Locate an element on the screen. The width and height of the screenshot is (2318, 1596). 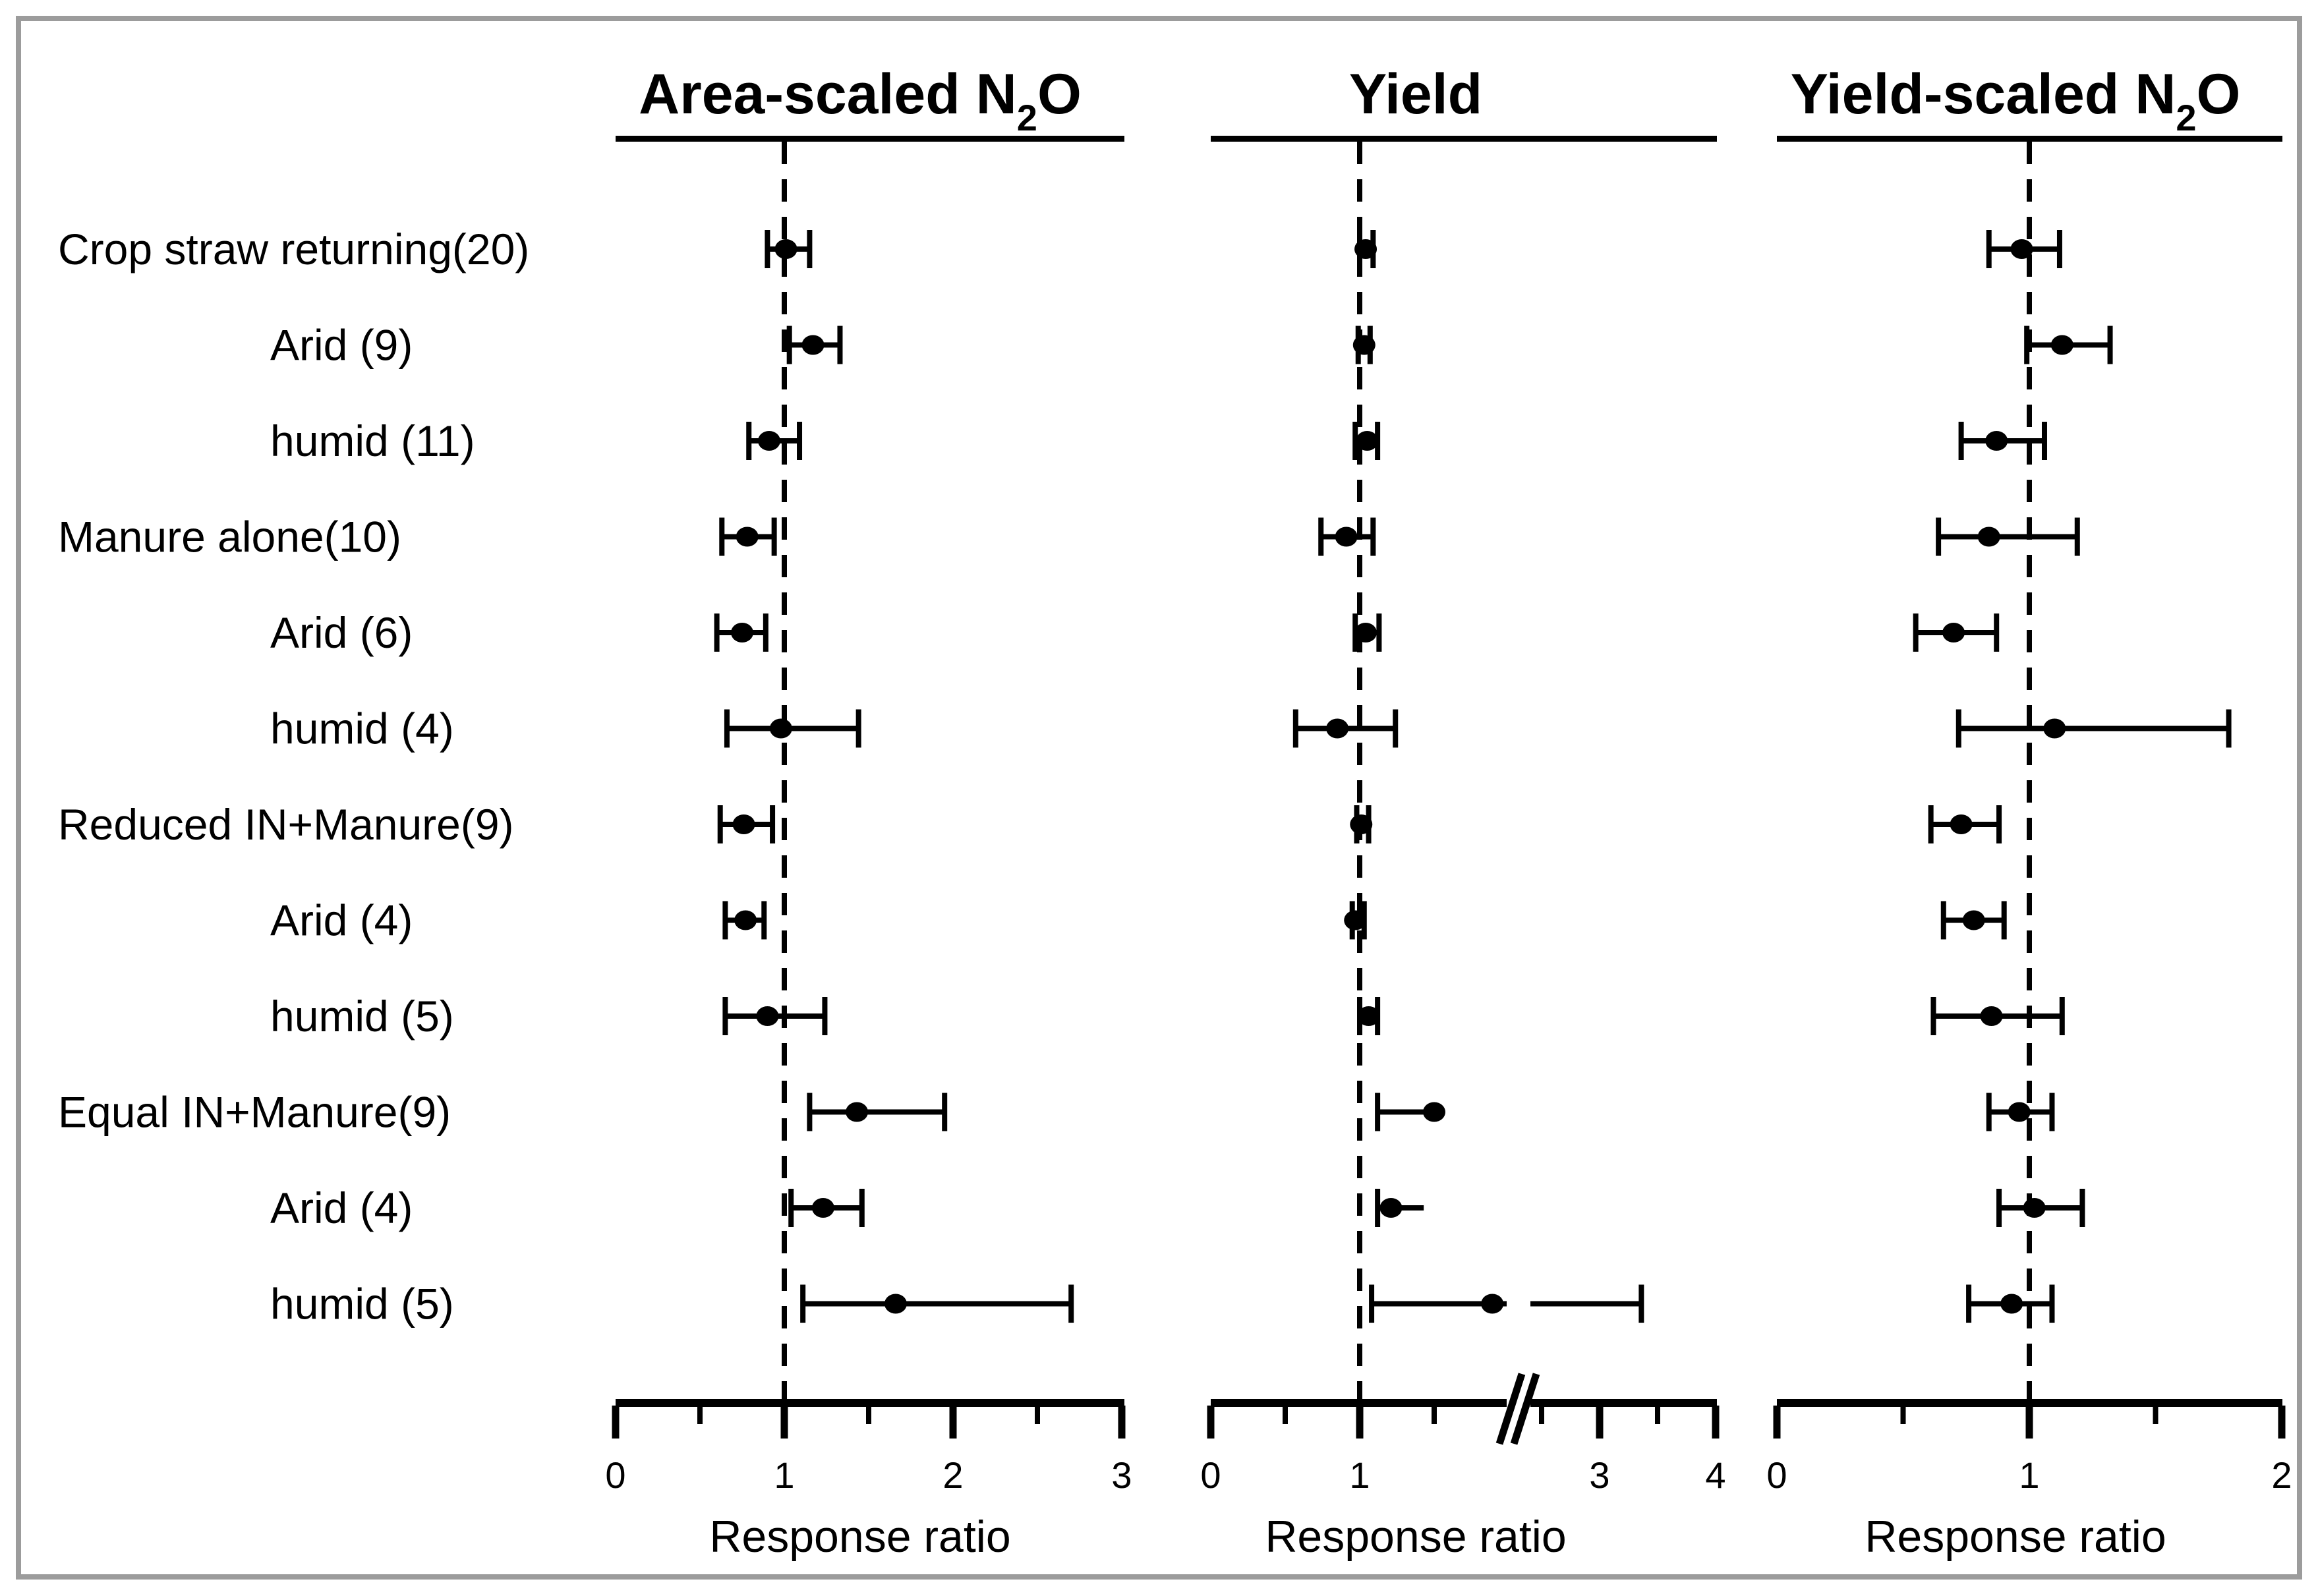
row-label-group: Crop straw returning(20) is located at coordinates (293, 249).